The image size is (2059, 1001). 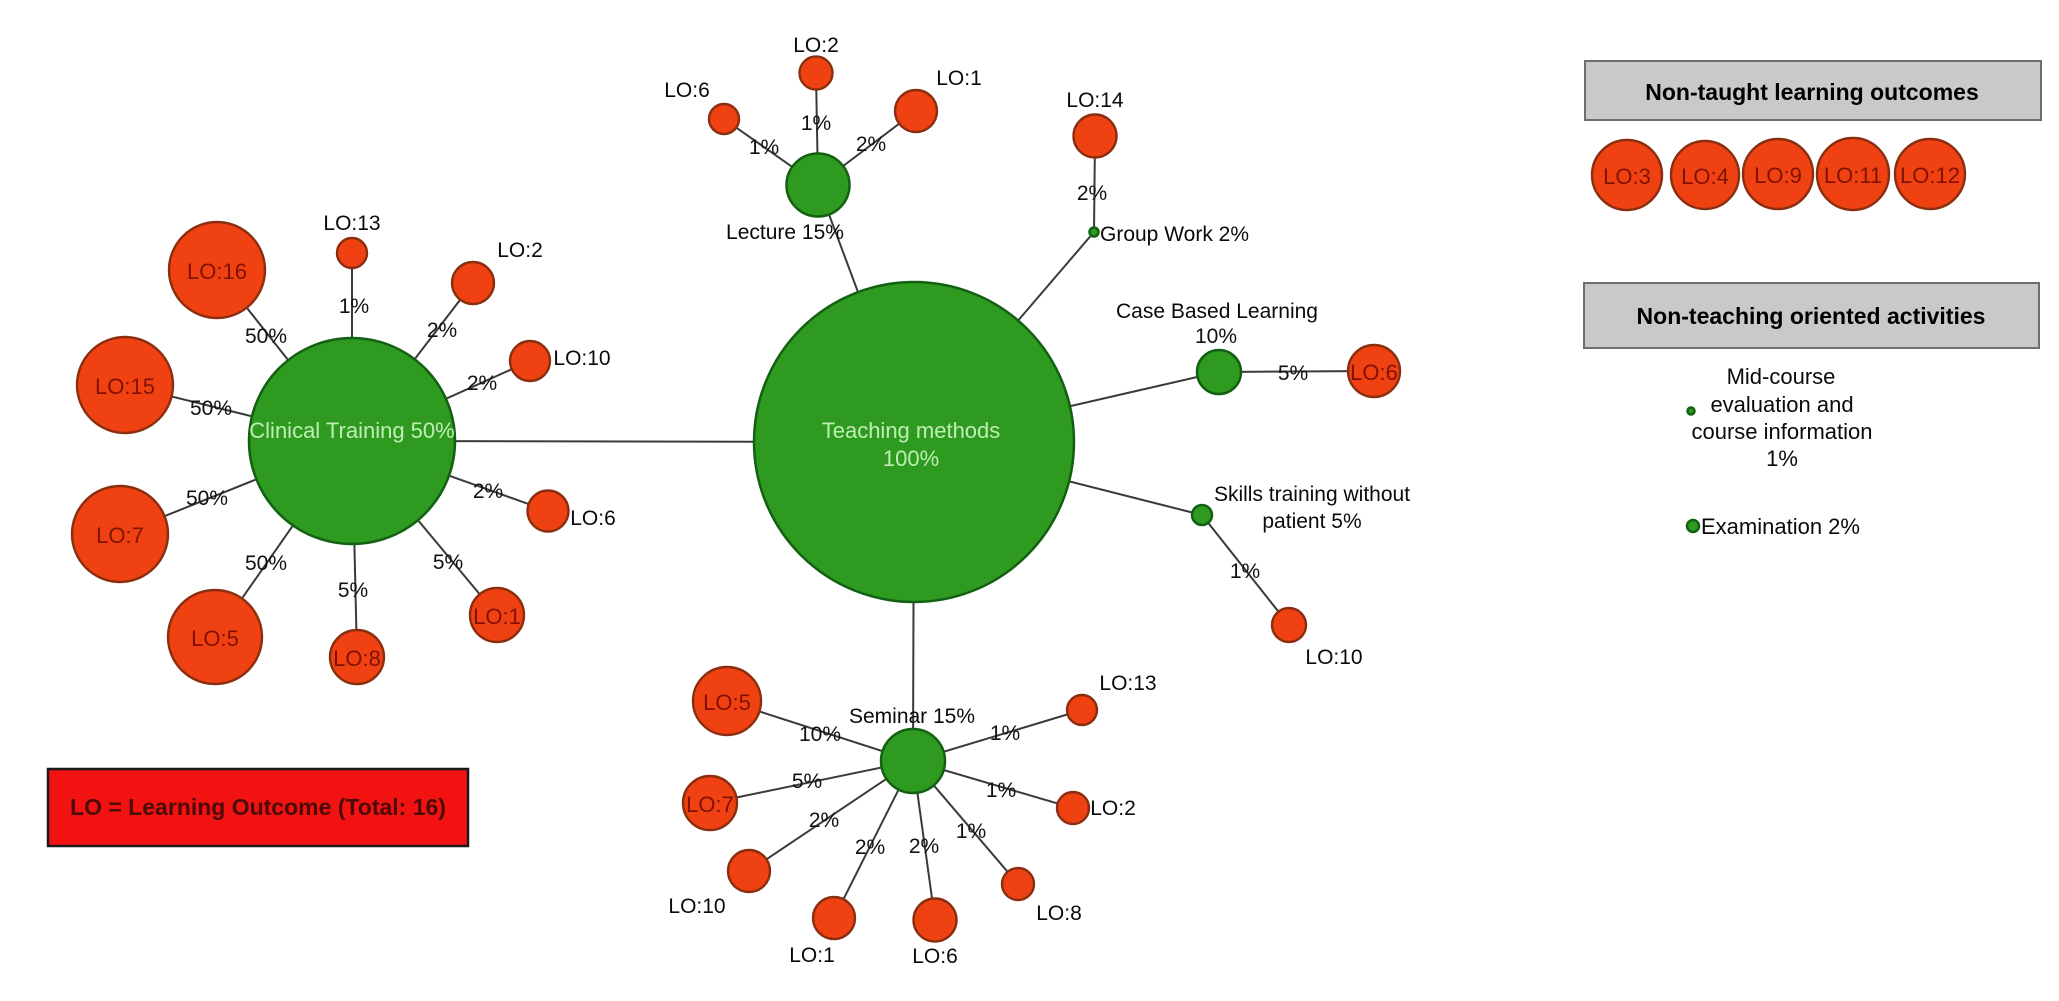 What do you see at coordinates (1627, 176) in the screenshot?
I see `svg-text: LO:3` at bounding box center [1627, 176].